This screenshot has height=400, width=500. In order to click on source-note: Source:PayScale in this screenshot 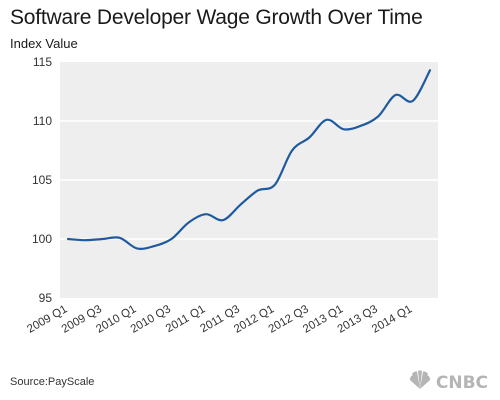, I will do `click(52, 382)`.